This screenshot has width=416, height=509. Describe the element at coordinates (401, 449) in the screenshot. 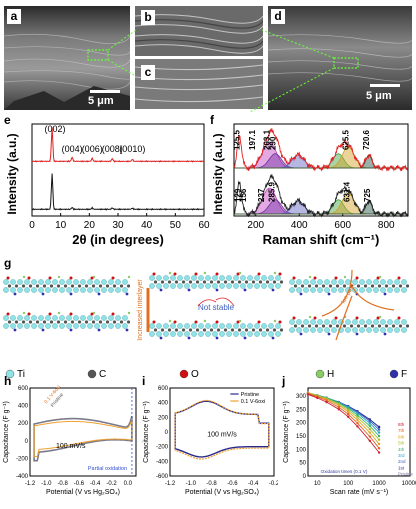

I see `rate-series-label: 4th` at that location.